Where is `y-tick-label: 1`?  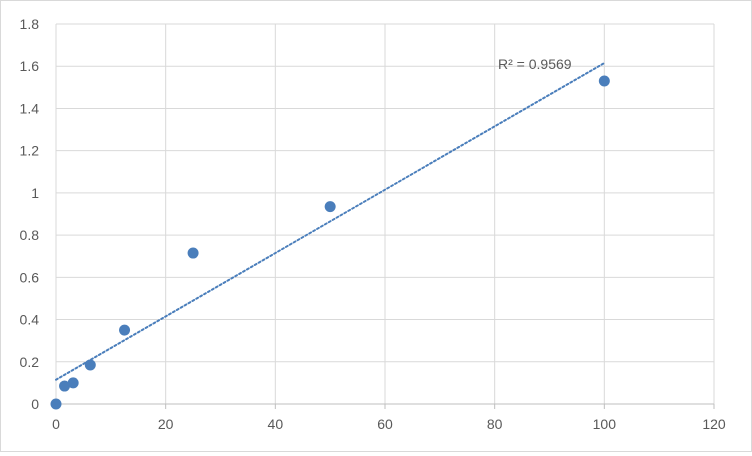
y-tick-label: 1 is located at coordinates (35, 193).